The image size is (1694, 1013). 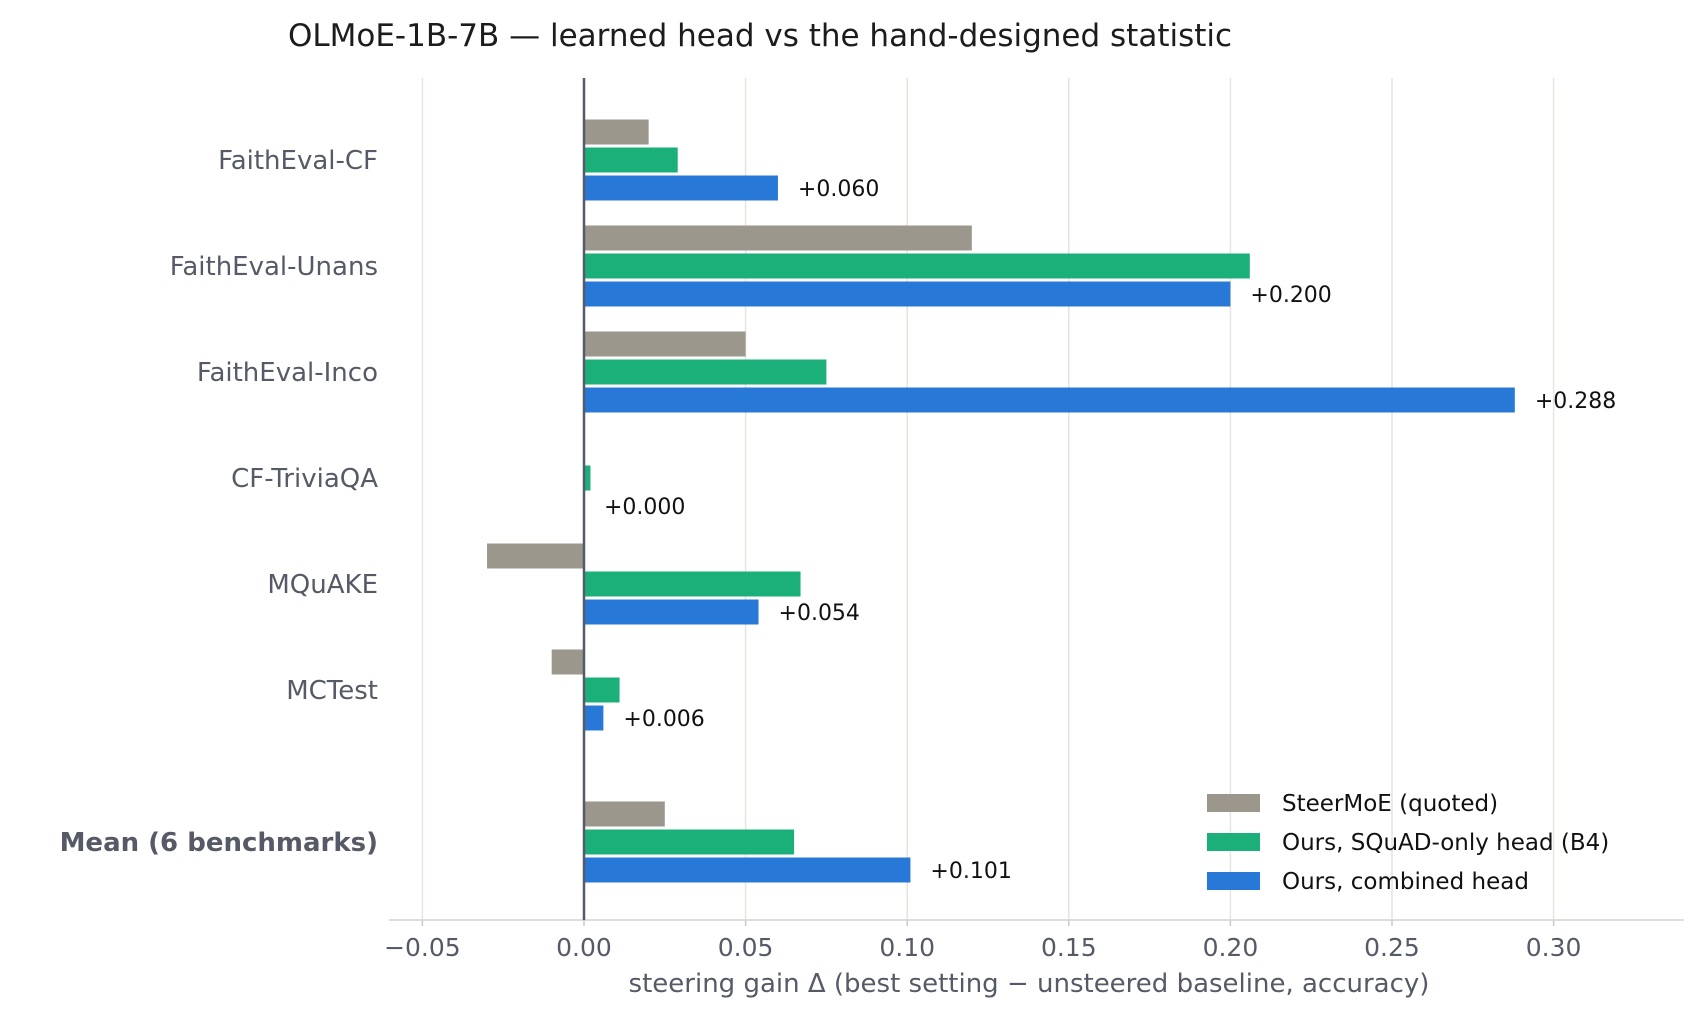 I want to click on category-label: MCTest, so click(x=332, y=691).